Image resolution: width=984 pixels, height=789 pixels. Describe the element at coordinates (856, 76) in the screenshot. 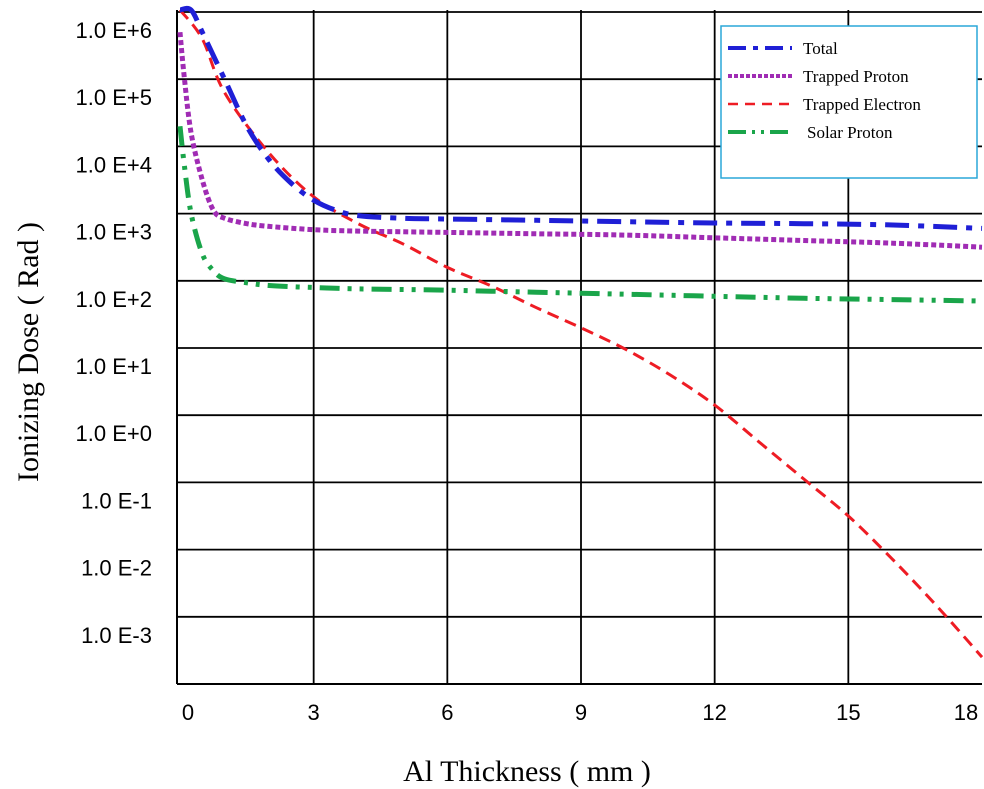

I see `legend-label-trapped-proton: Trapped Proton` at that location.